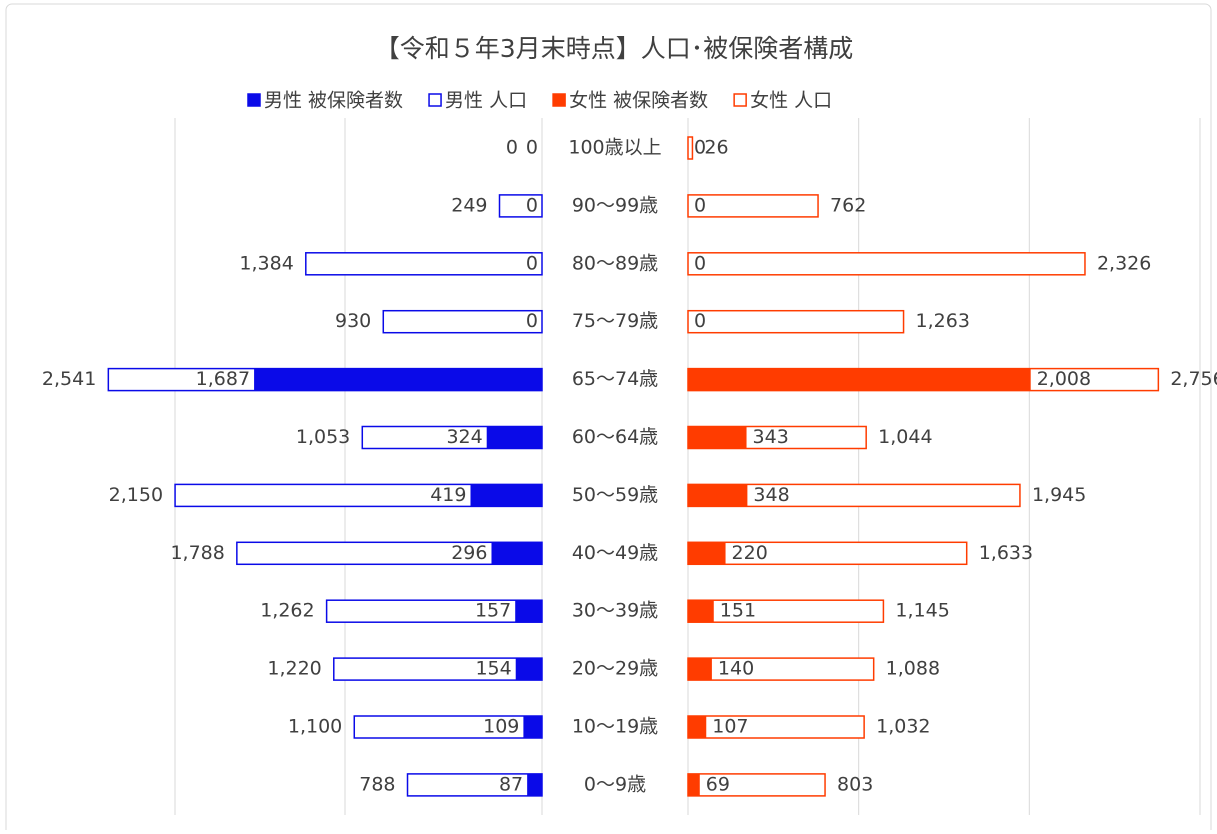  What do you see at coordinates (223, 379) in the screenshot?
I see `data-label: 1,687` at bounding box center [223, 379].